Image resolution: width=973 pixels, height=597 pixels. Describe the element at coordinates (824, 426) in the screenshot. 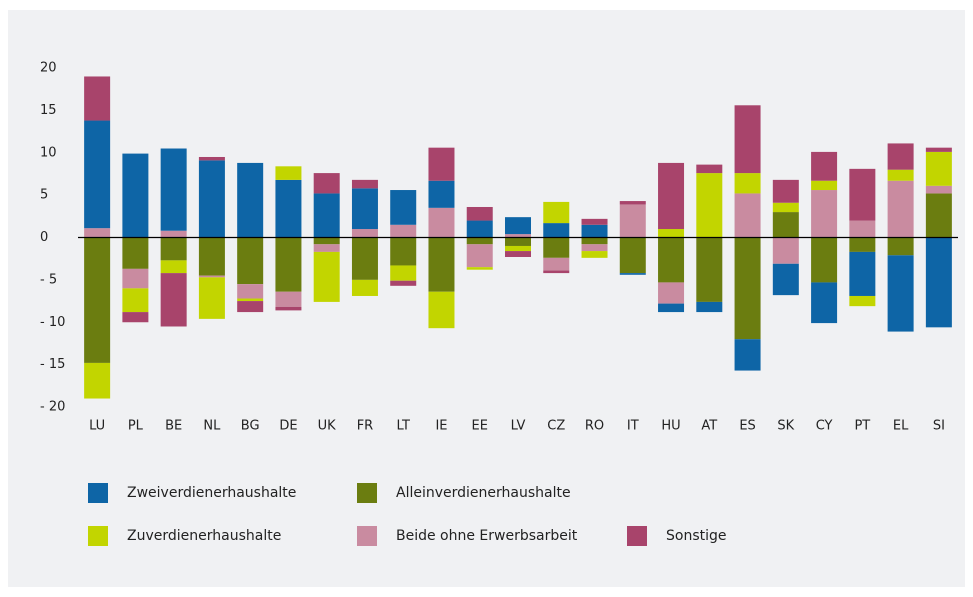

I see `x-tick-label: CY` at that location.